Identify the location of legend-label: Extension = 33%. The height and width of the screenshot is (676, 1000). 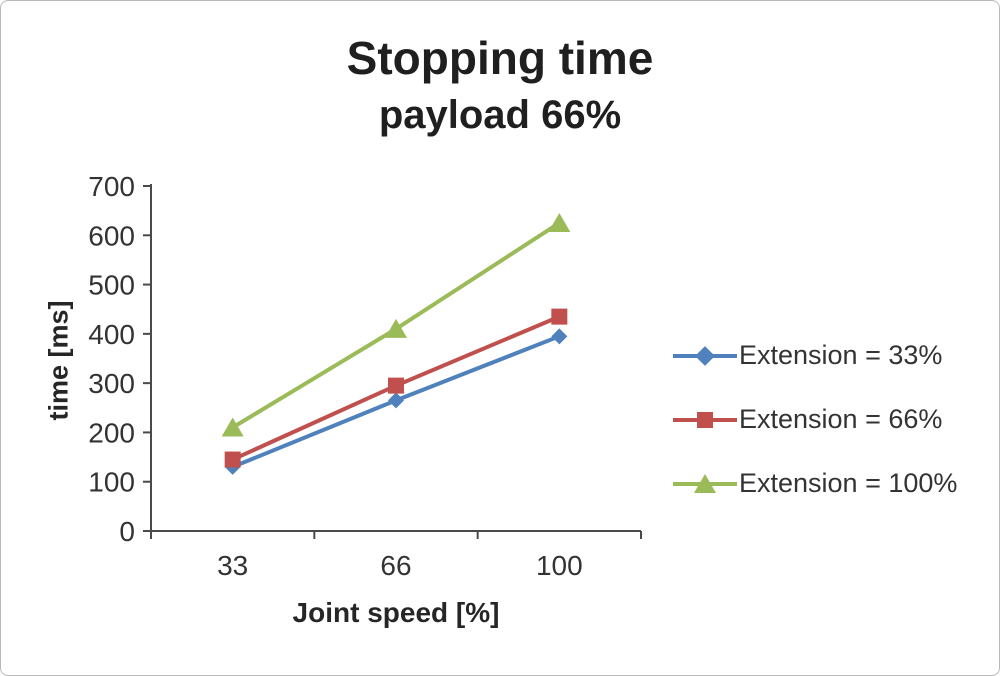
(841, 355).